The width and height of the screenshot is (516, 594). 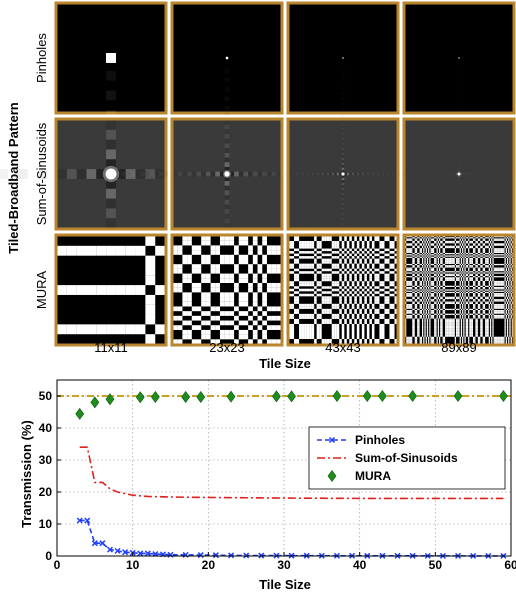 I want to click on legend-item: MURA, so click(x=359, y=476).